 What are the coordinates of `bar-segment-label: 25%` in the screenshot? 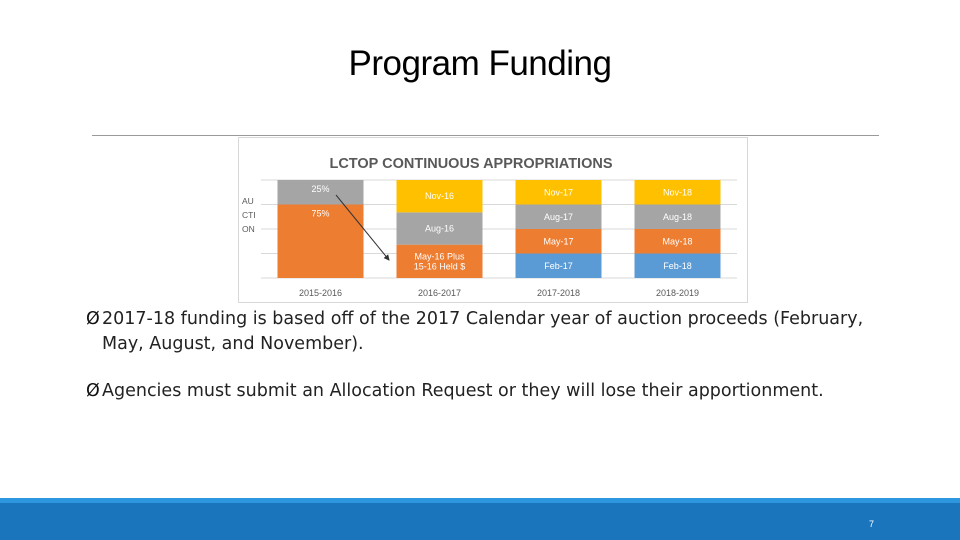 It's located at (320, 189).